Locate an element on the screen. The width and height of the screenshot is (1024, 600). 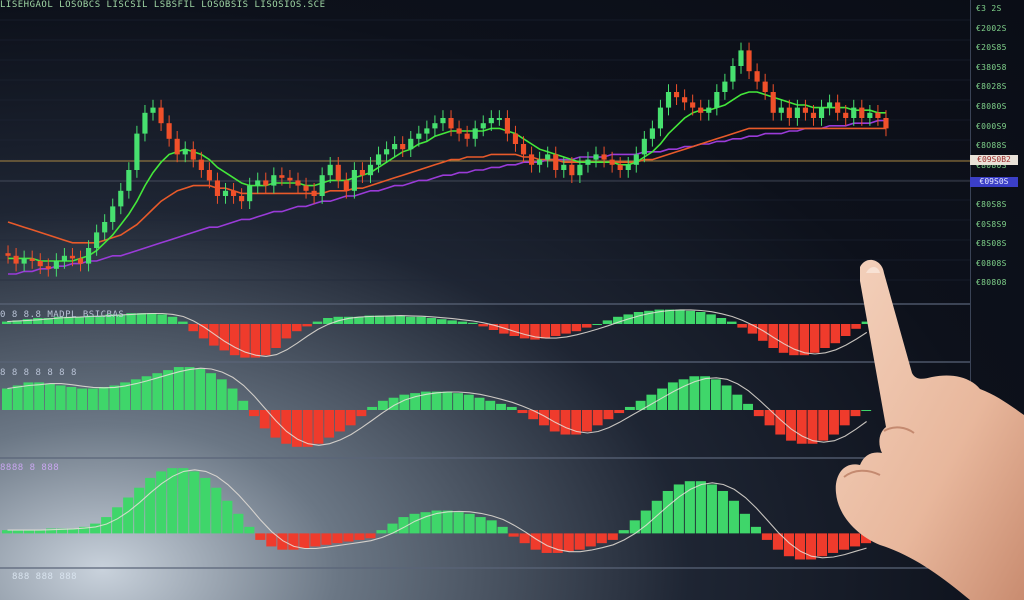
price-tick-label: €8028S is located at coordinates (991, 87).